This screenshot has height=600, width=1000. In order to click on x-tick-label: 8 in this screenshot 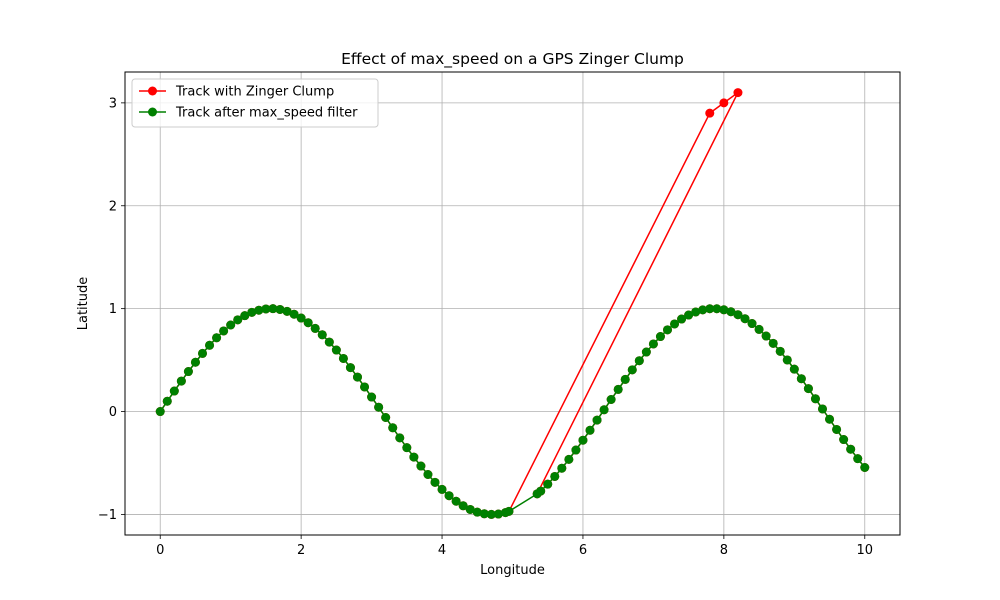, I will do `click(724, 550)`.